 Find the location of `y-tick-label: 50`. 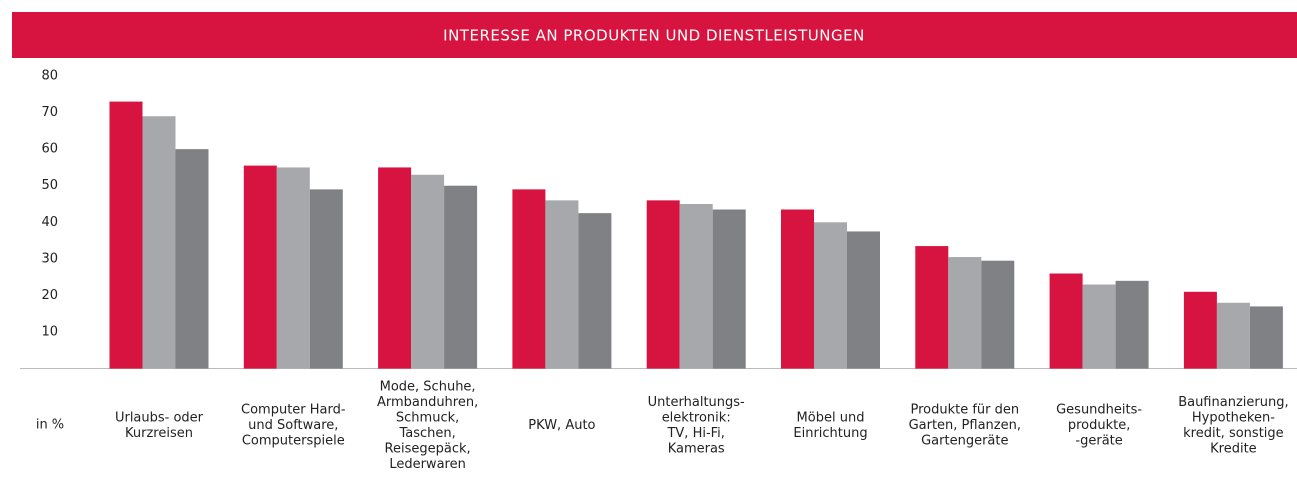

y-tick-label: 50 is located at coordinates (49, 185).